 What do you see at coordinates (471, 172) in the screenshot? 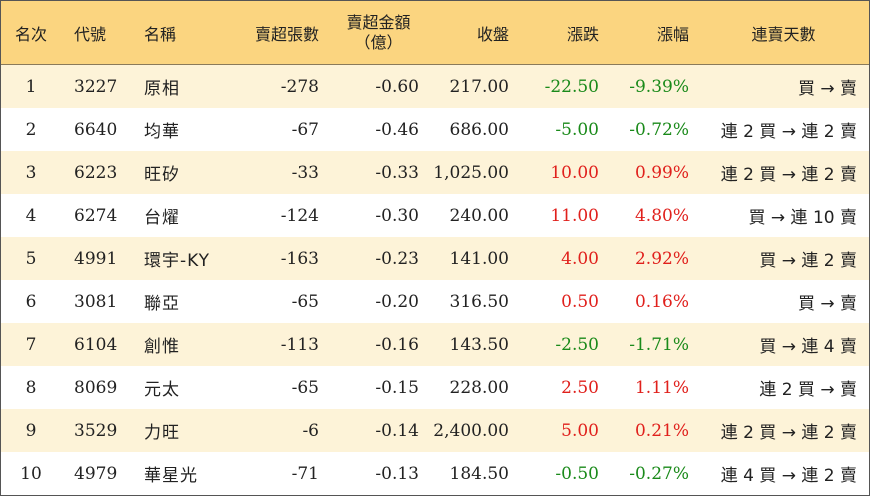
I see `cell-close: 1,025.00` at bounding box center [471, 172].